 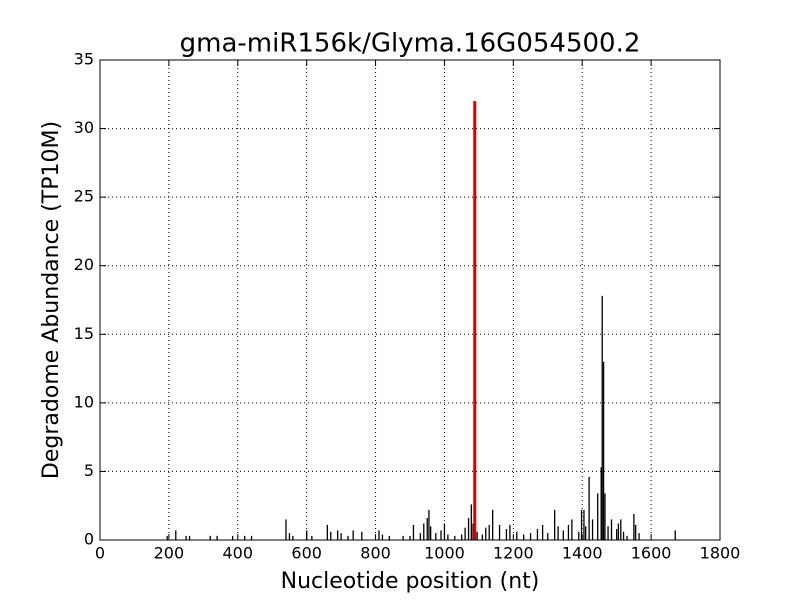 I want to click on y-tick-label: 15, so click(x=84, y=333).